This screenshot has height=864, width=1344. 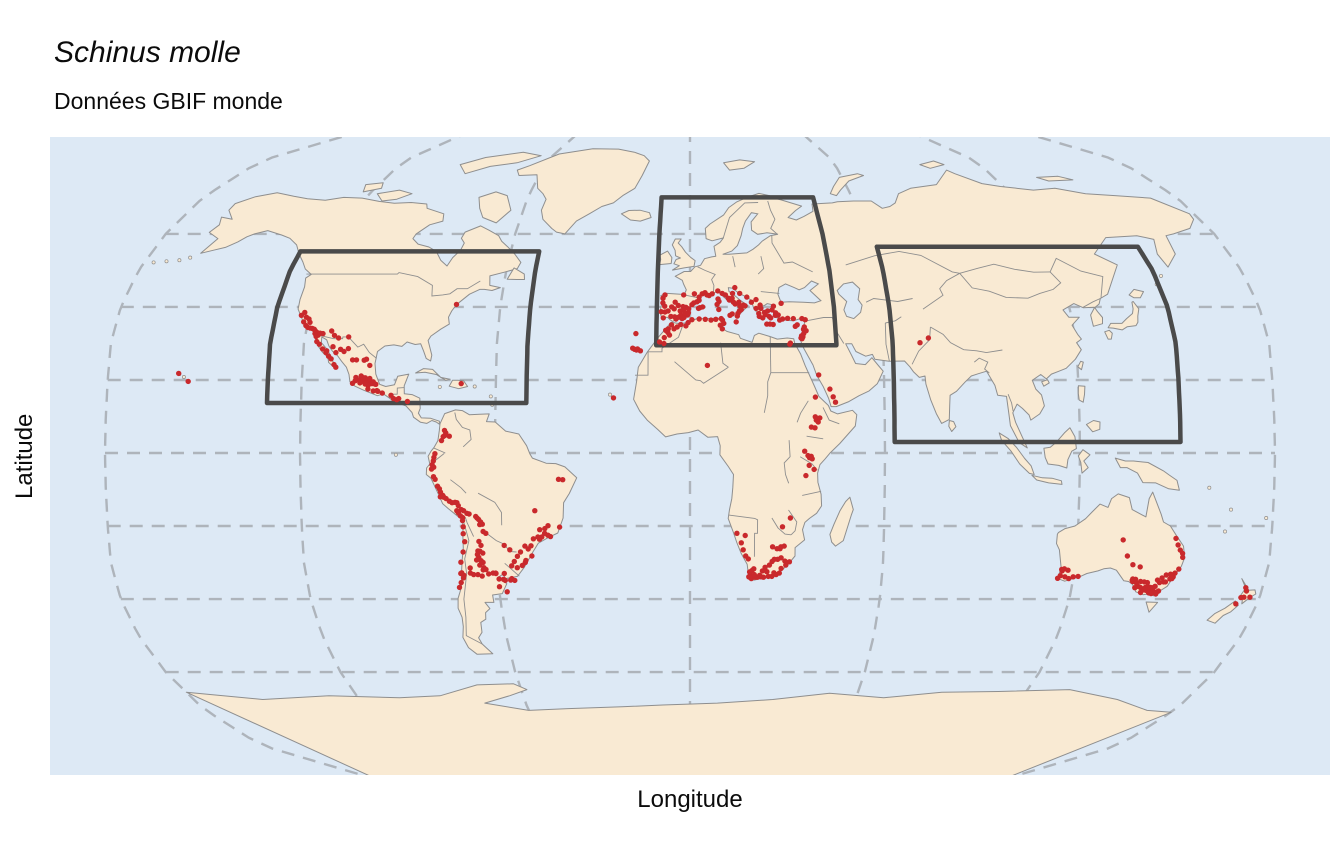 I want to click on region-box-north-america, so click(x=403, y=327).